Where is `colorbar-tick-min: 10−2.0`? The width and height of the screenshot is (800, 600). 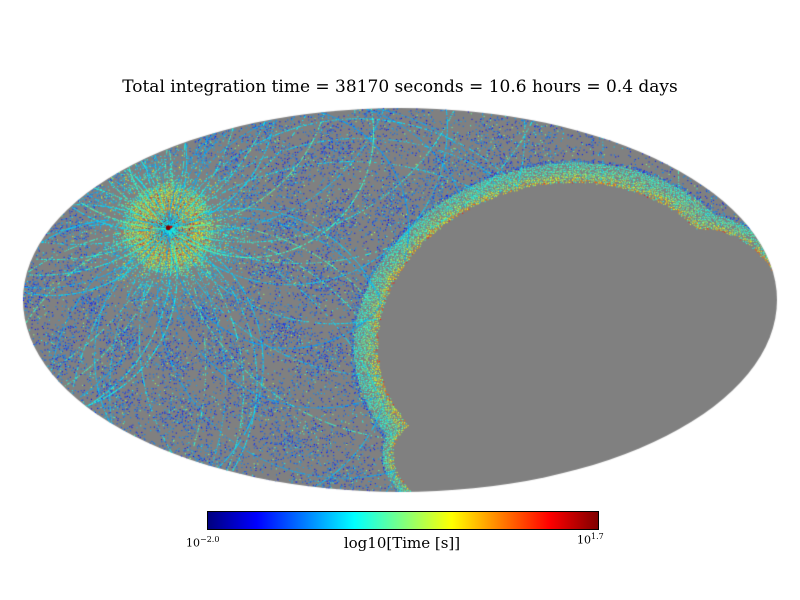 colorbar-tick-min: 10−2.0 is located at coordinates (202, 542).